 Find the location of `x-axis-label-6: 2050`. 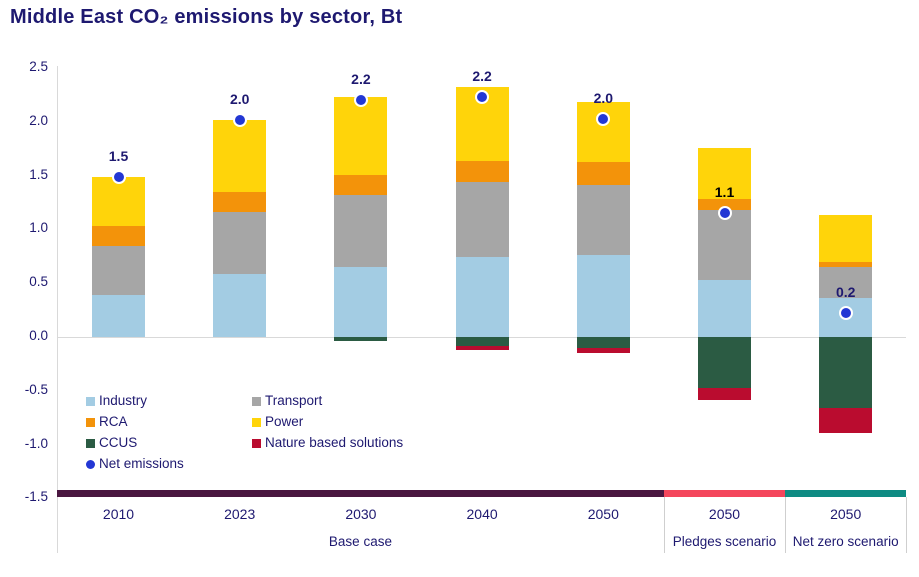

x-axis-label-6: 2050 is located at coordinates (846, 514).